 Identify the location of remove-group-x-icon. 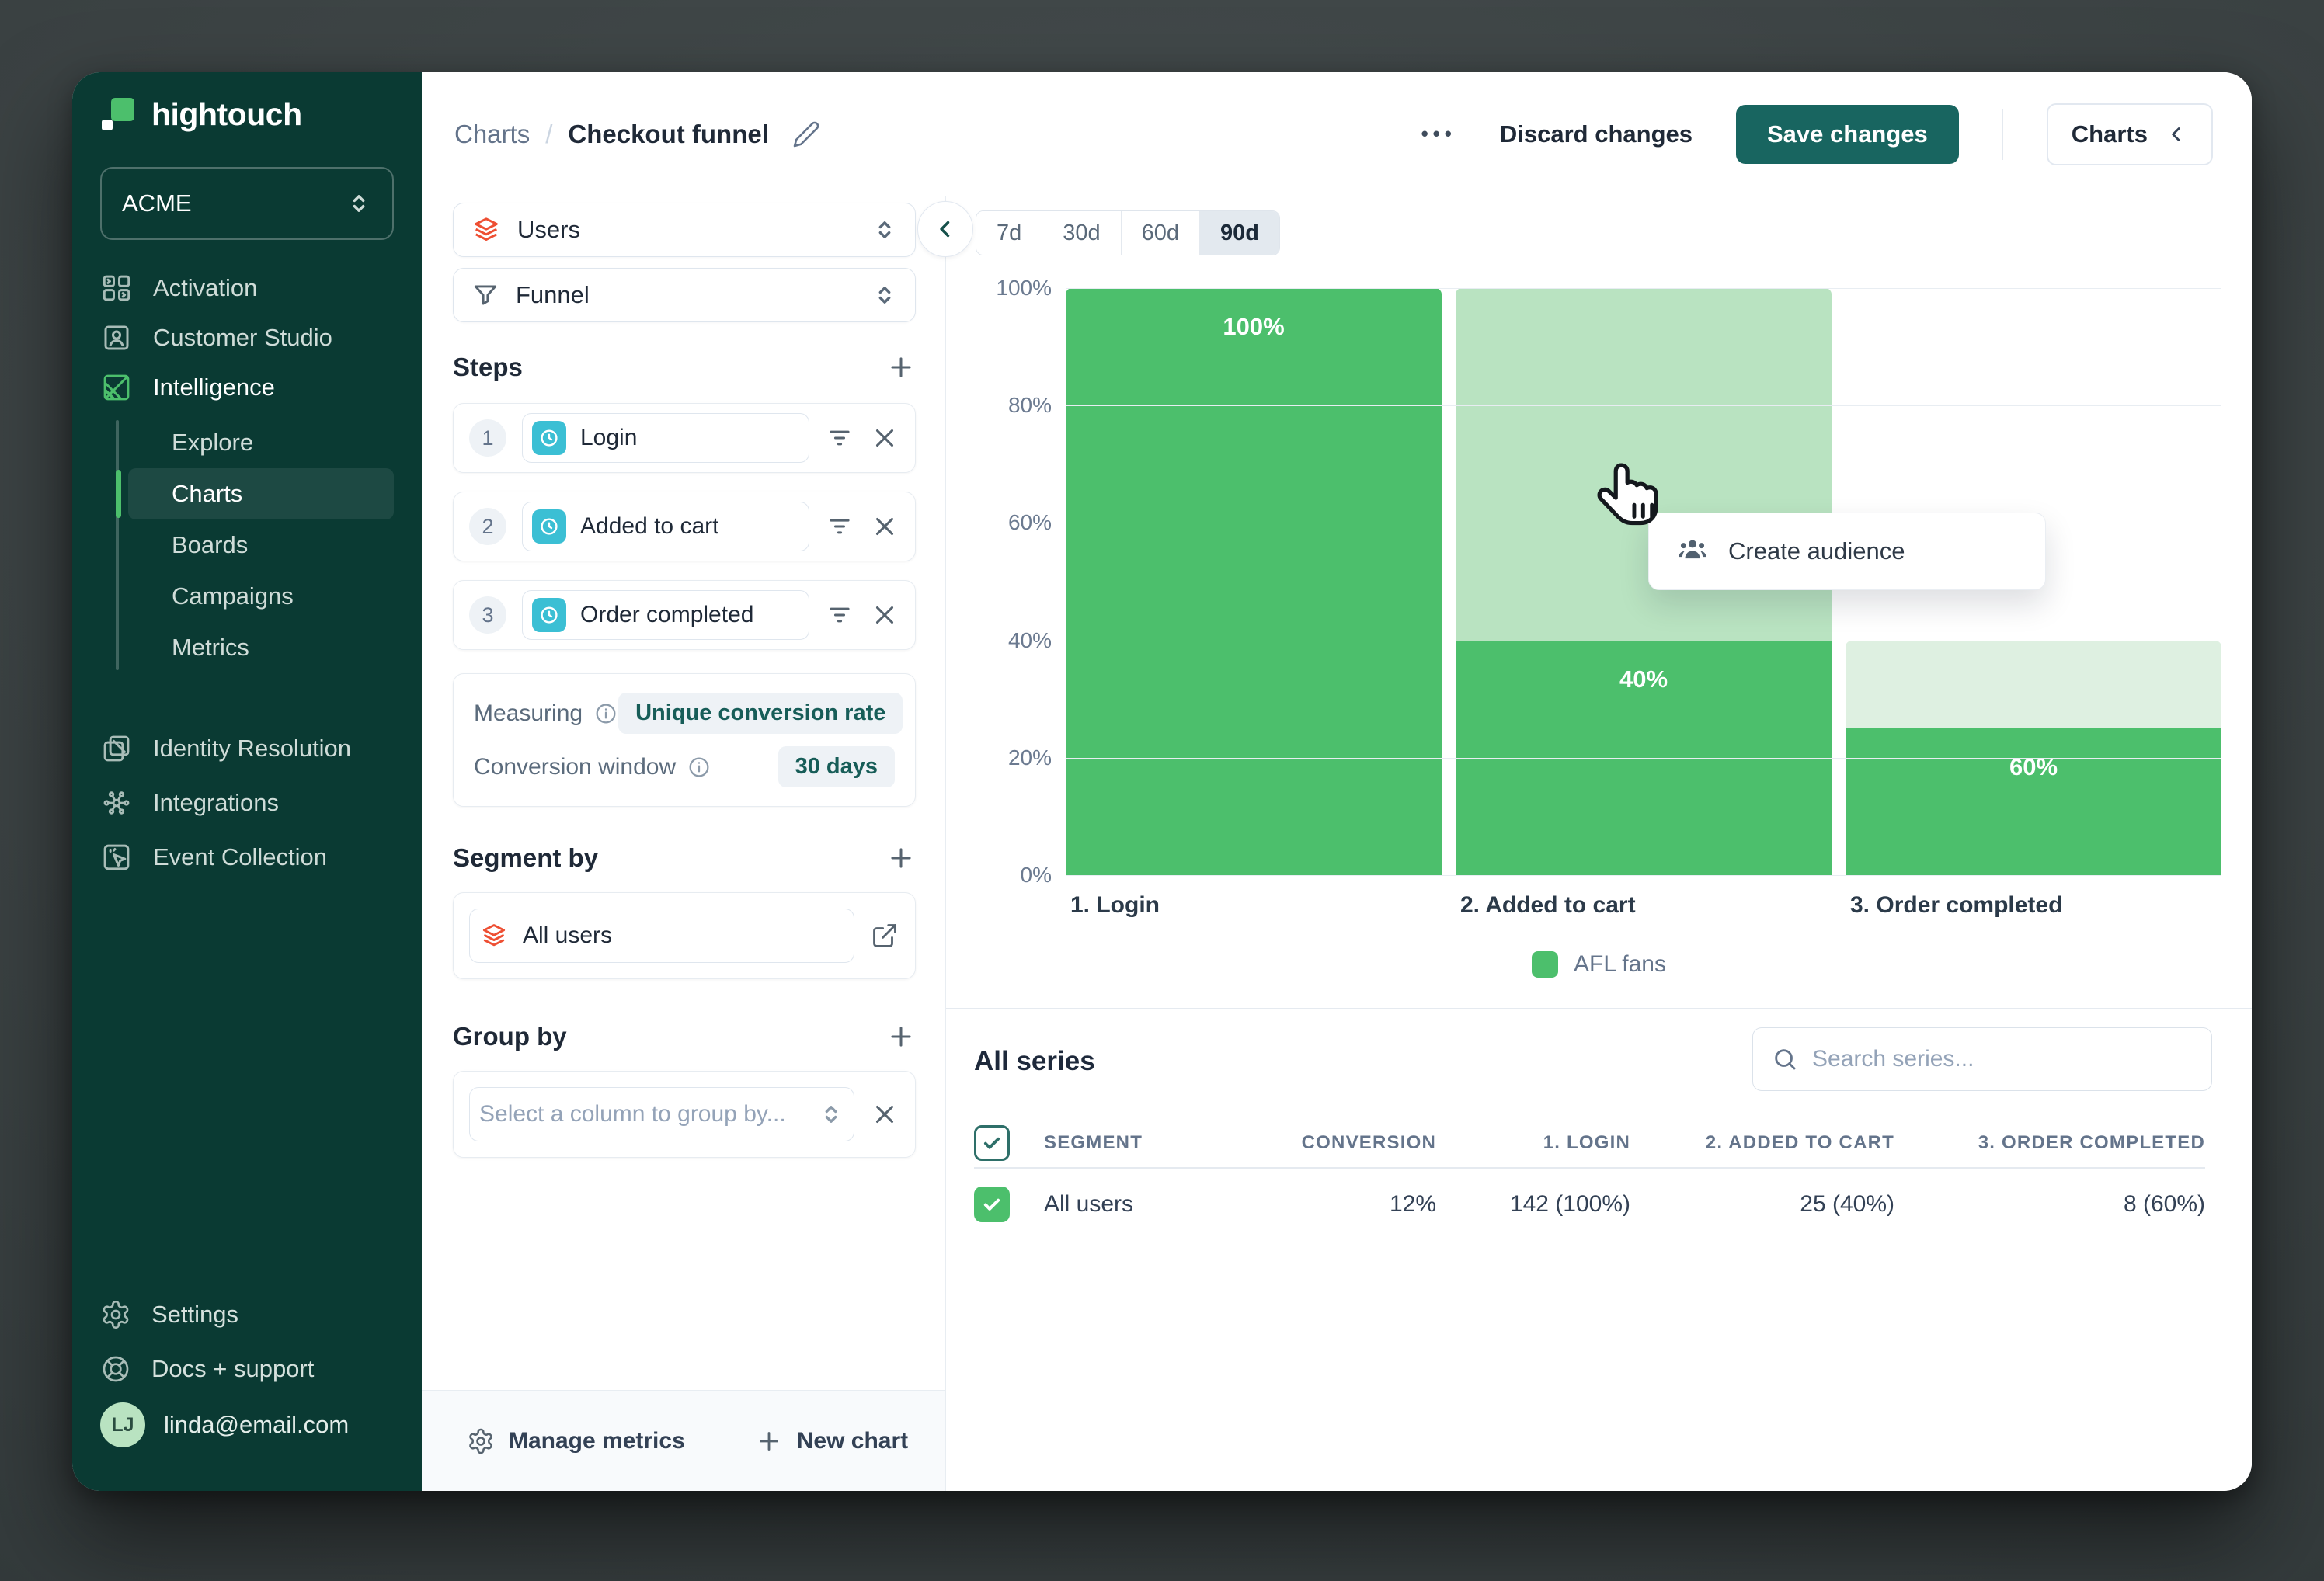
(884, 1114).